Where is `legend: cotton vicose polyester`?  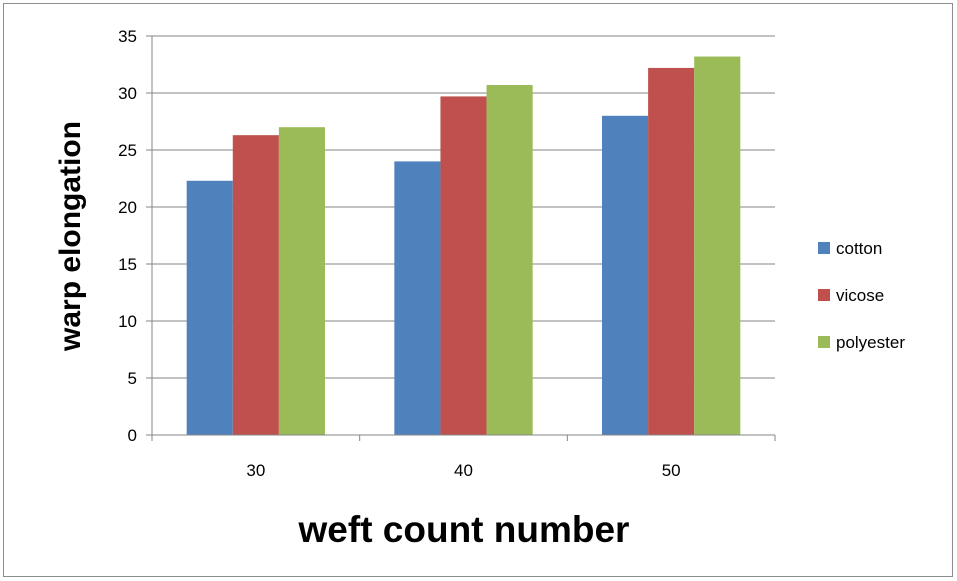
legend: cotton vicose polyester is located at coordinates (861, 295).